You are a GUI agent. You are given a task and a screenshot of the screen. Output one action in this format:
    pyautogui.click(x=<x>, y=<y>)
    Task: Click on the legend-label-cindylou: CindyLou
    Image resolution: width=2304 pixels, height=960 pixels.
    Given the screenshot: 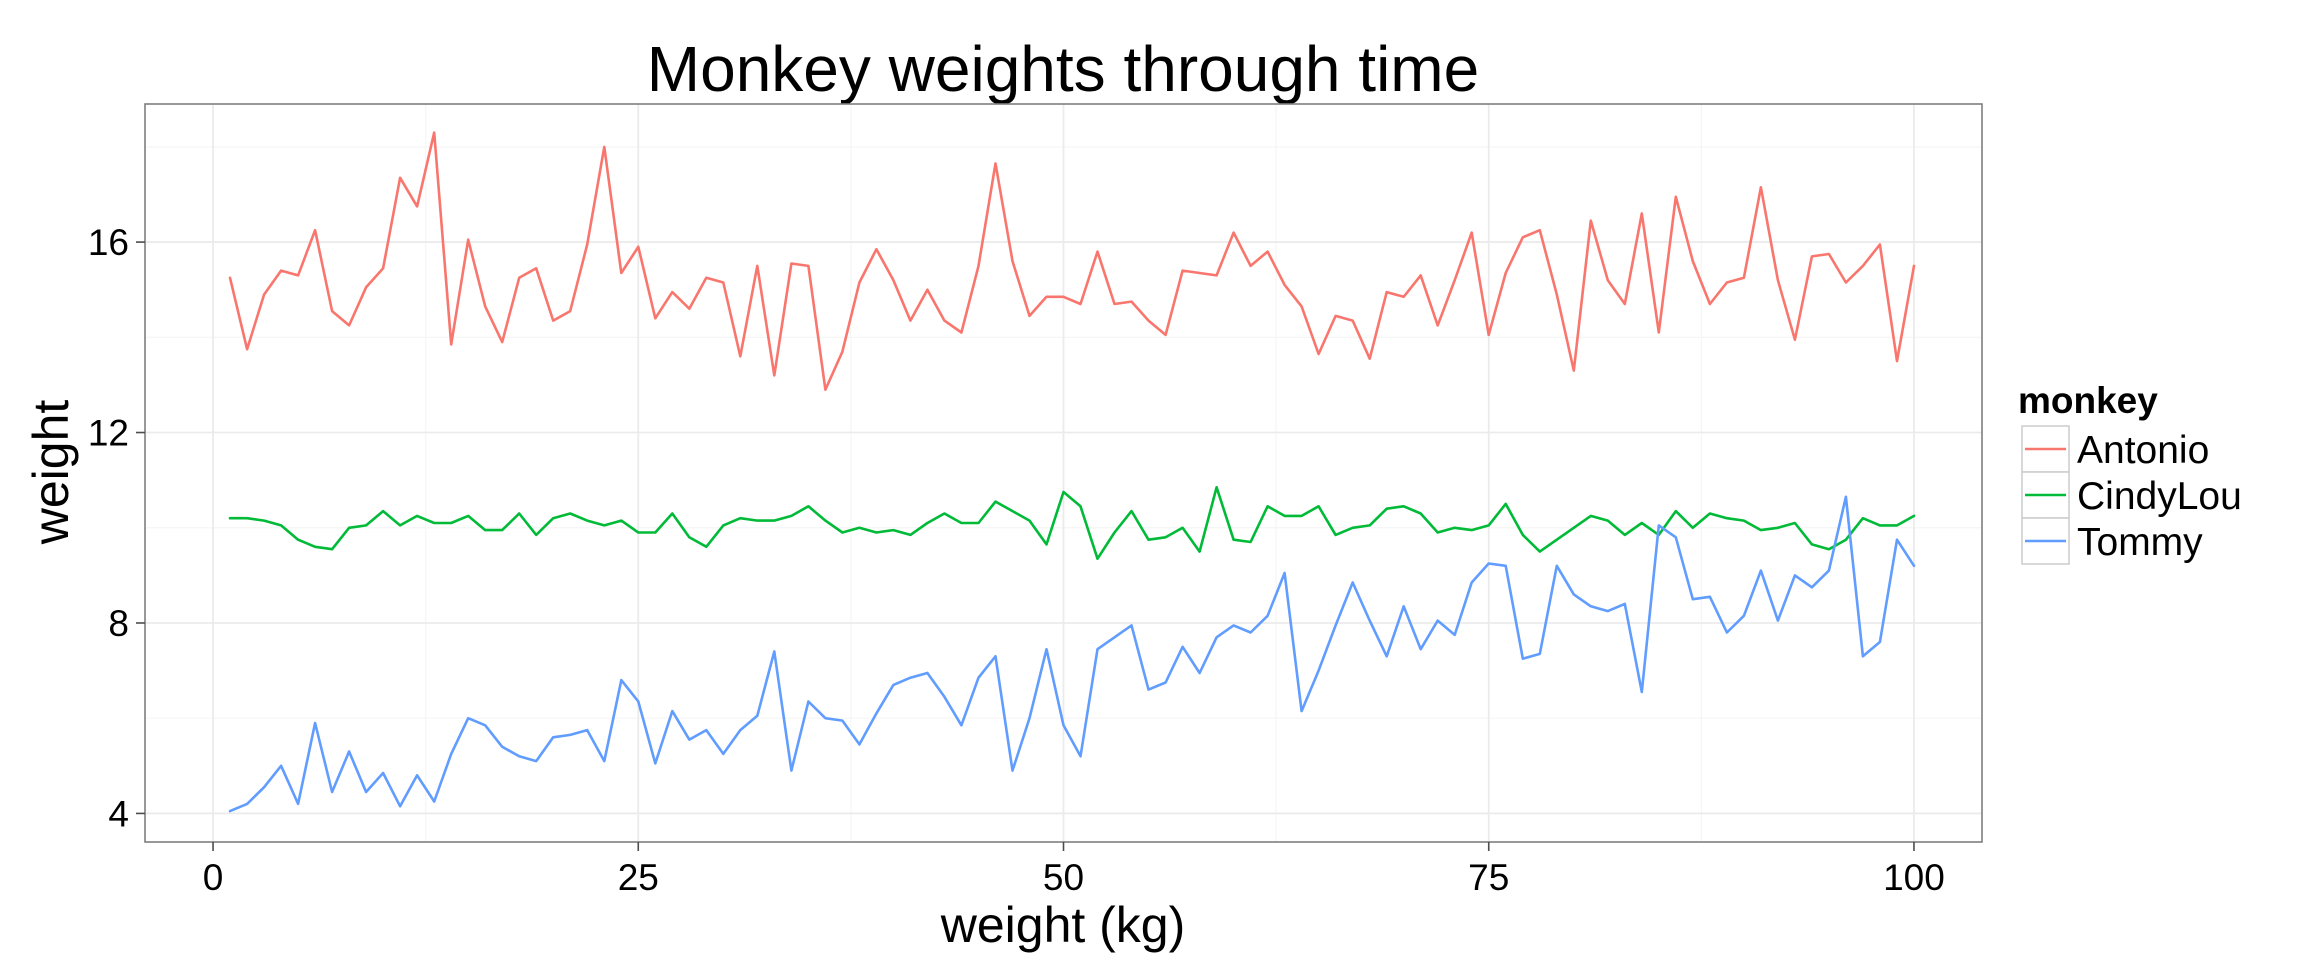 What is the action you would take?
    pyautogui.click(x=2159, y=496)
    